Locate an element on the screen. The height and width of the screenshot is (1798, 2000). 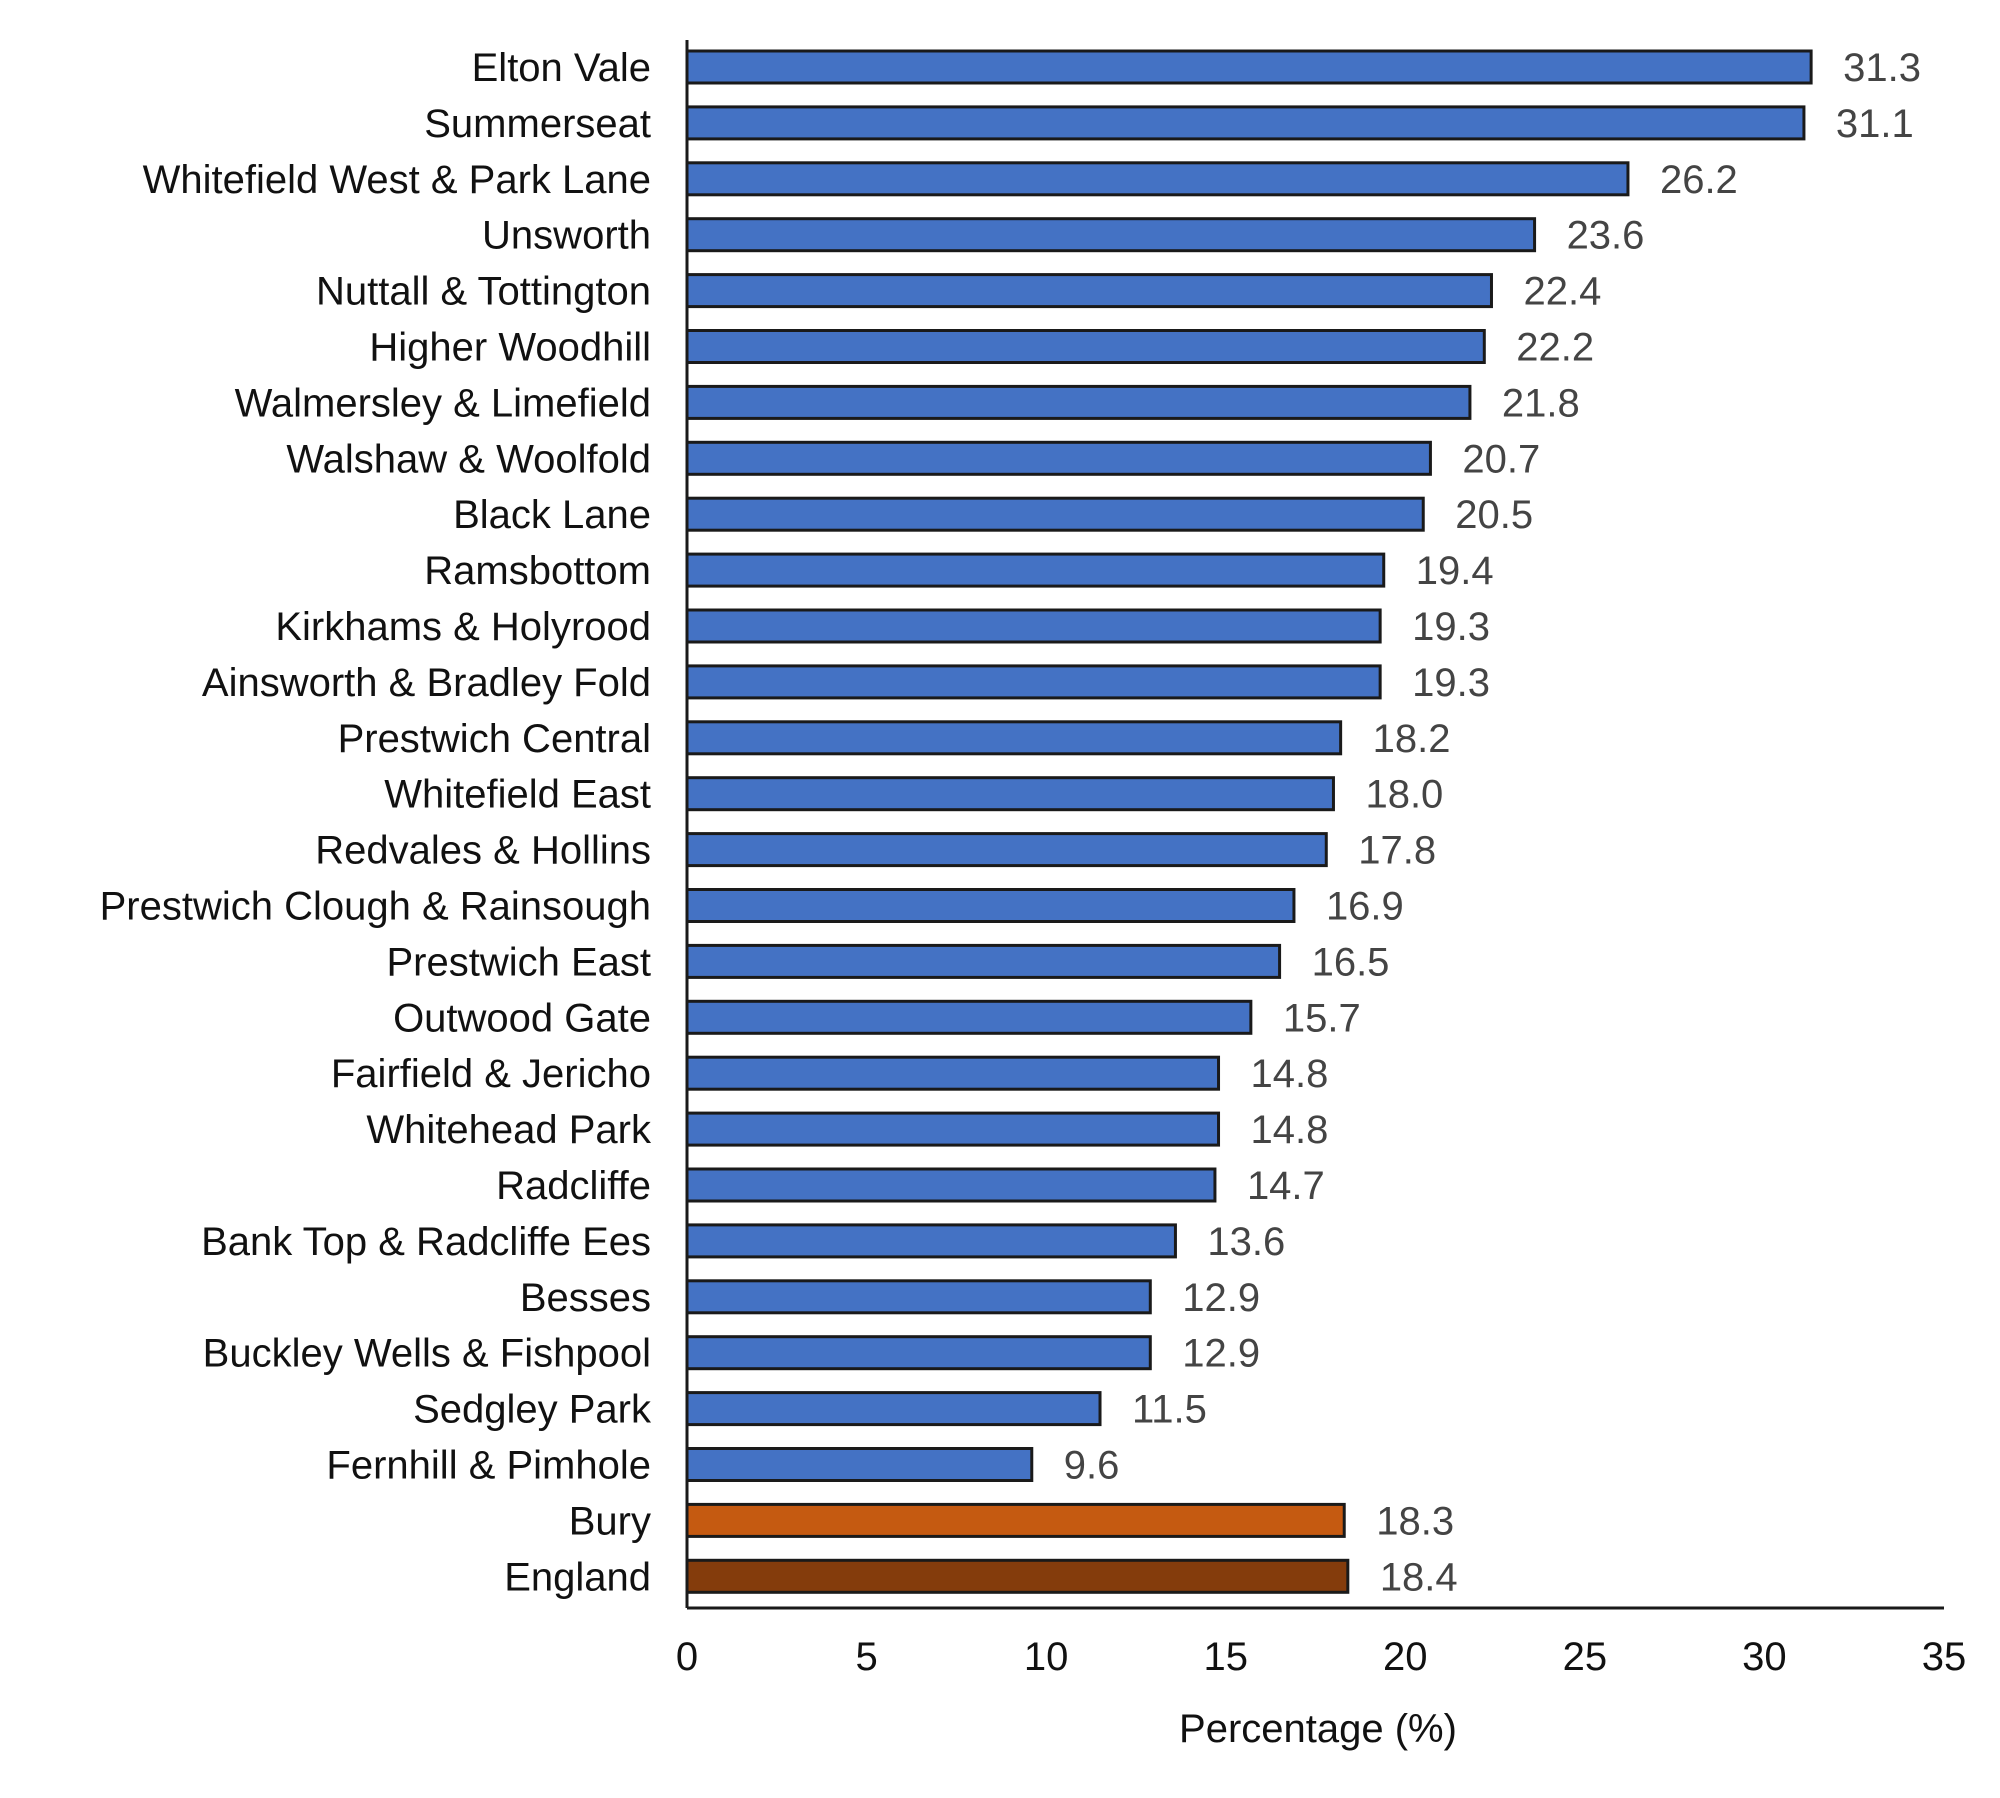
bar-outwood-gate is located at coordinates (969, 1017).